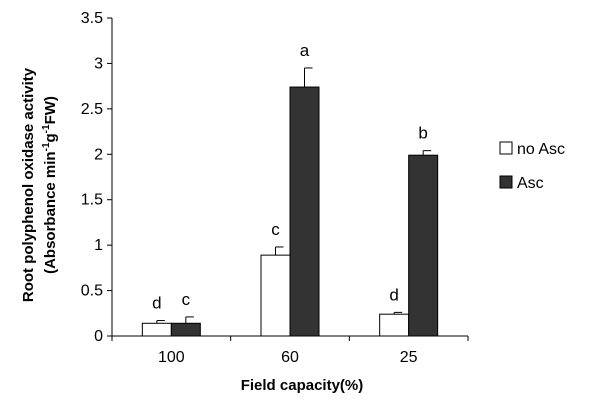 This screenshot has width=589, height=406. I want to click on x-axis-title: Field capacity(%), so click(302, 385).